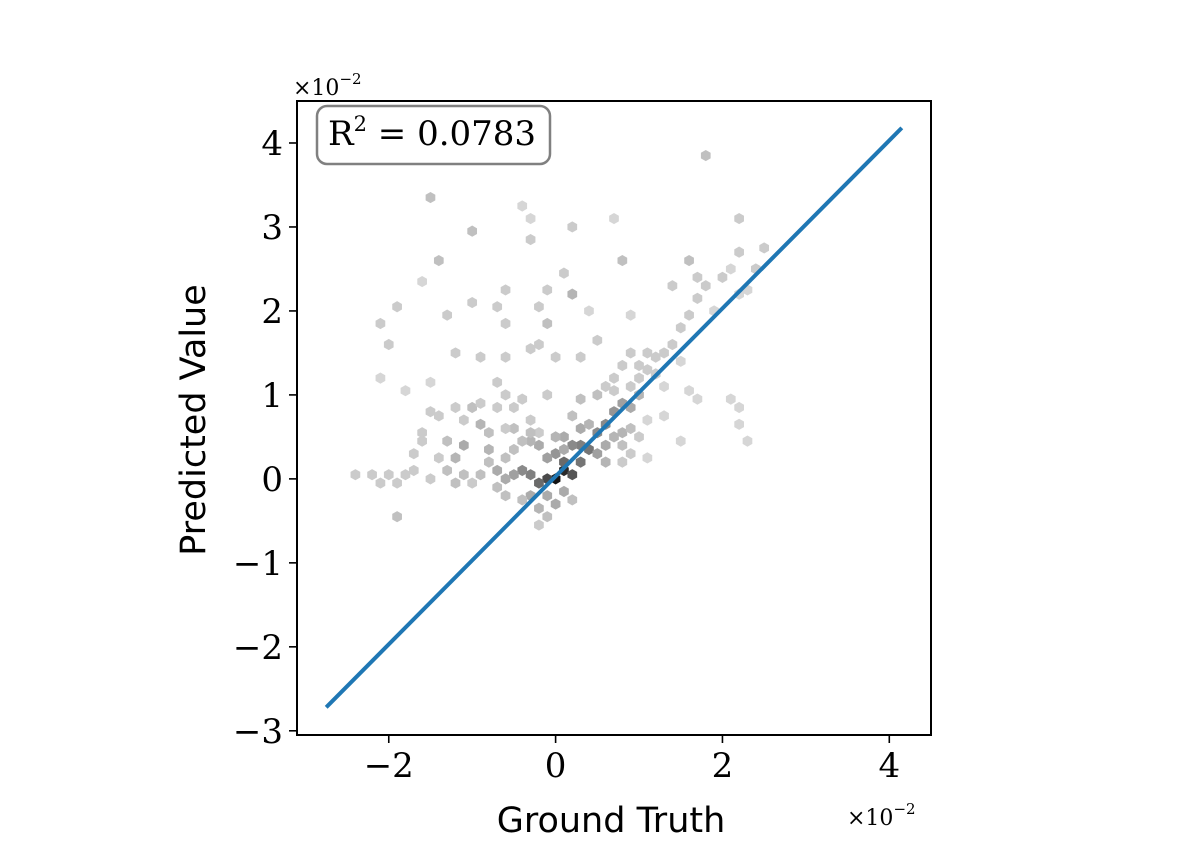 The width and height of the screenshot is (1196, 841). What do you see at coordinates (389, 766) in the screenshot?
I see `x-tick-label: −2` at bounding box center [389, 766].